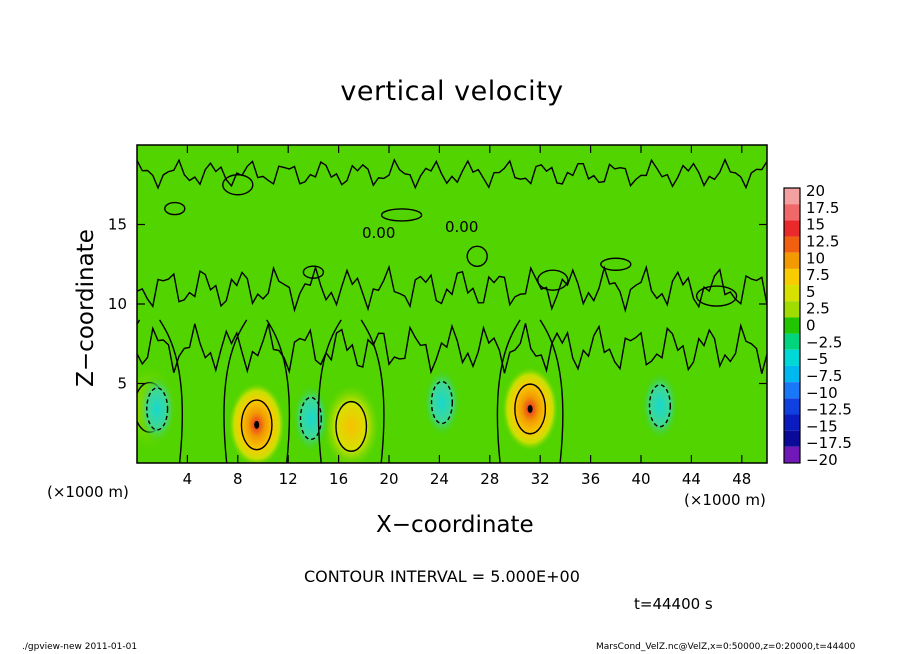 The image size is (904, 654). I want to click on x-tick-label: 24, so click(439, 479).